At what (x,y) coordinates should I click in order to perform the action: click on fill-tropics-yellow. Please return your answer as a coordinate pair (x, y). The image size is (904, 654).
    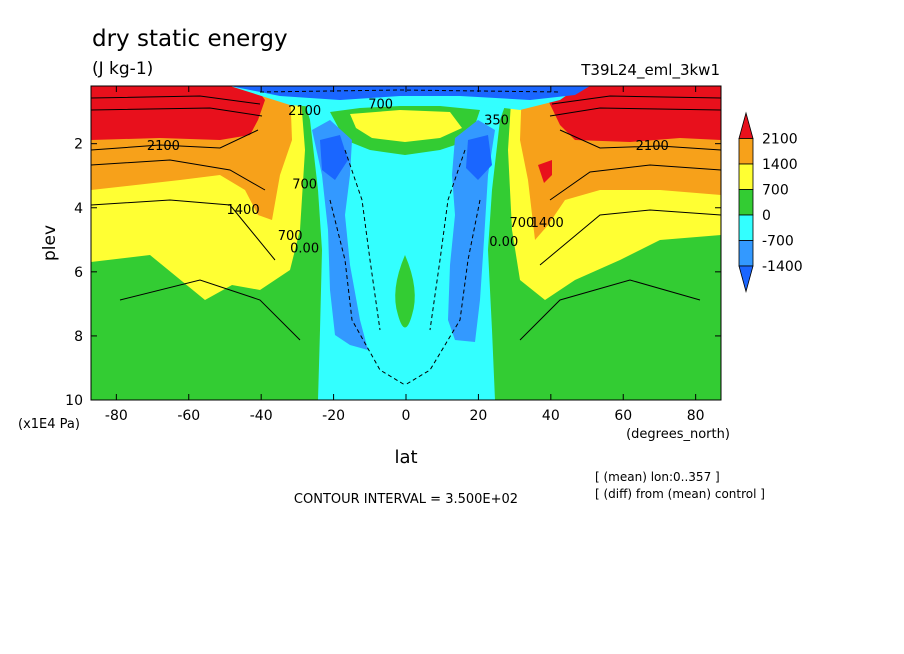
    Looking at the image, I should click on (406, 126).